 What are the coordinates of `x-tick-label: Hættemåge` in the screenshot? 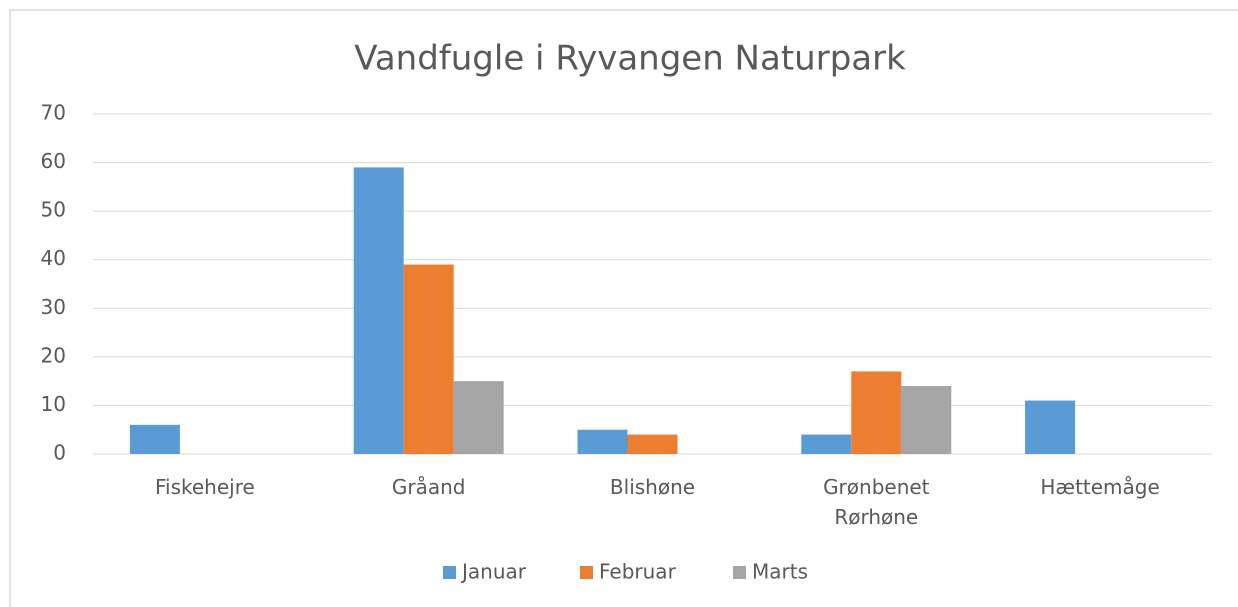 It's located at (1100, 487).